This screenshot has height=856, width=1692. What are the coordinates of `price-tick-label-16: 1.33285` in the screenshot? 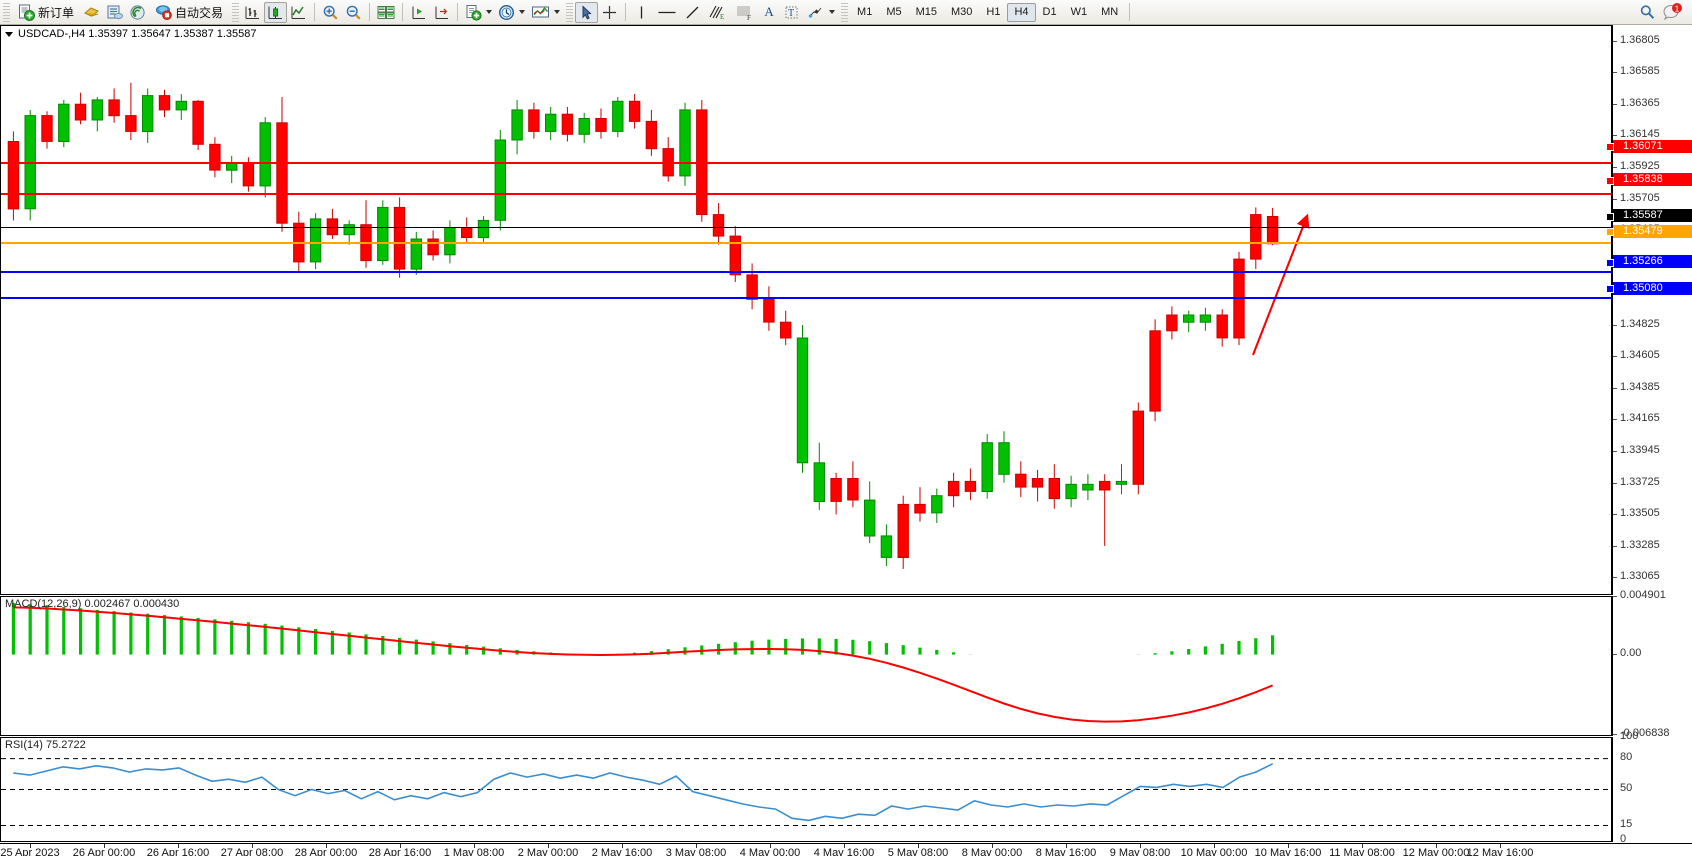 It's located at (1640, 544).